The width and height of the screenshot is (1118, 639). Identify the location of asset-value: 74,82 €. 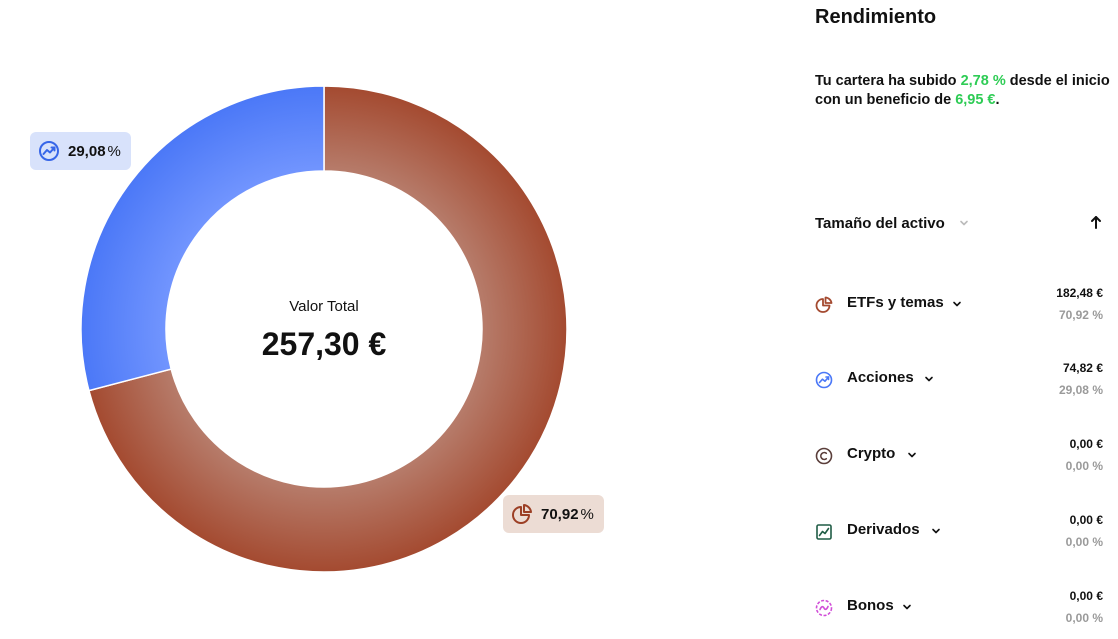
(1082, 368).